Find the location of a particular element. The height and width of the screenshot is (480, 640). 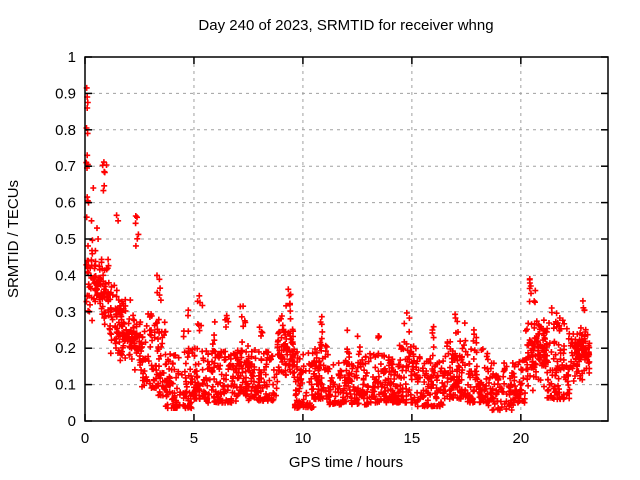

y-tick-label: 0.3 is located at coordinates (65, 312).